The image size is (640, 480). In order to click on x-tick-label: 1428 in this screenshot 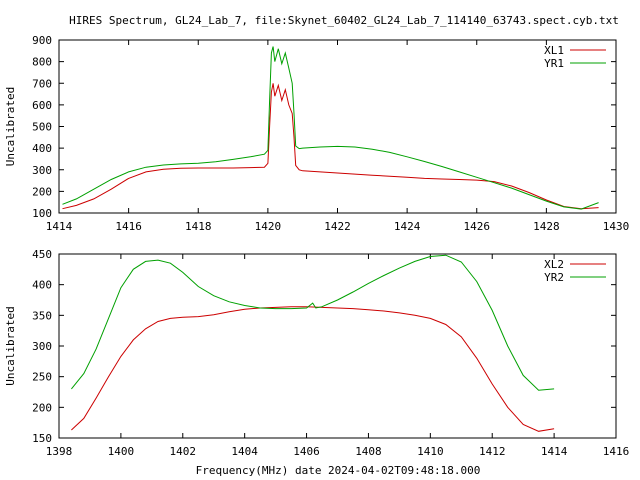, I will do `click(546, 226)`.